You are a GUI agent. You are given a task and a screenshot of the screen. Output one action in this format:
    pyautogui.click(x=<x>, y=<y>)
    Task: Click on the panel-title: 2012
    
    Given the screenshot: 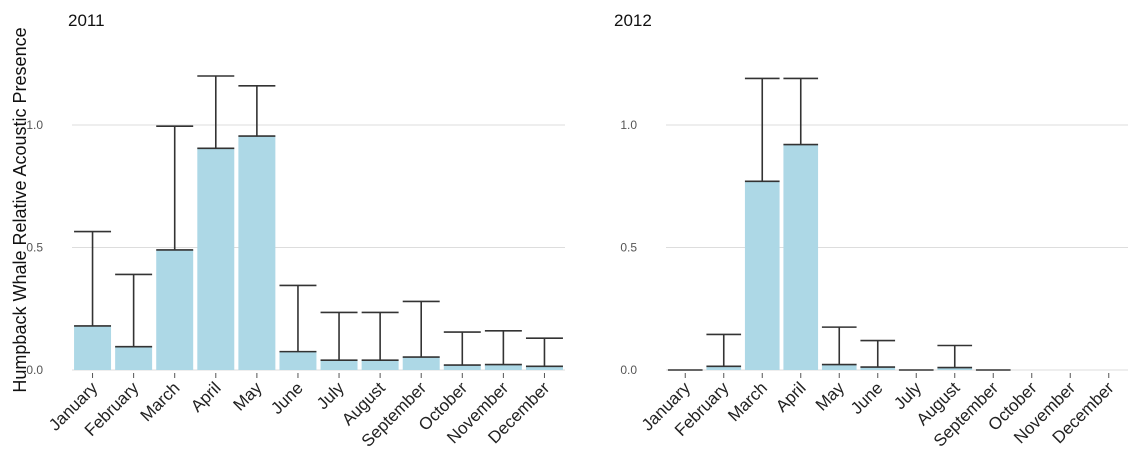 What is the action you would take?
    pyautogui.click(x=633, y=20)
    